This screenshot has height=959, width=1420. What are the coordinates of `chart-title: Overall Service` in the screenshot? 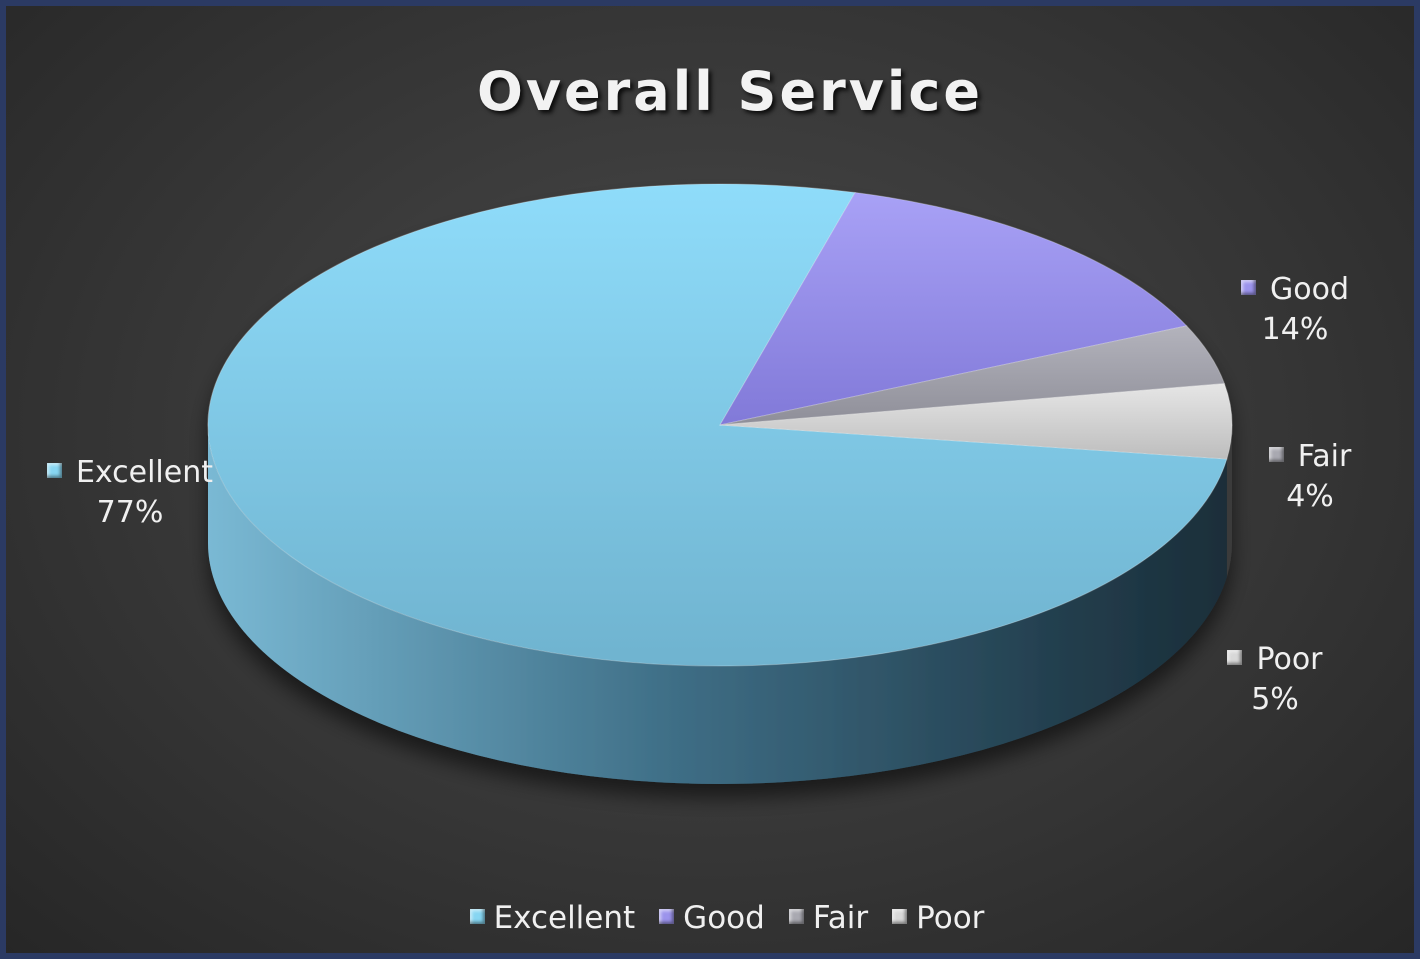 It's located at (730, 91).